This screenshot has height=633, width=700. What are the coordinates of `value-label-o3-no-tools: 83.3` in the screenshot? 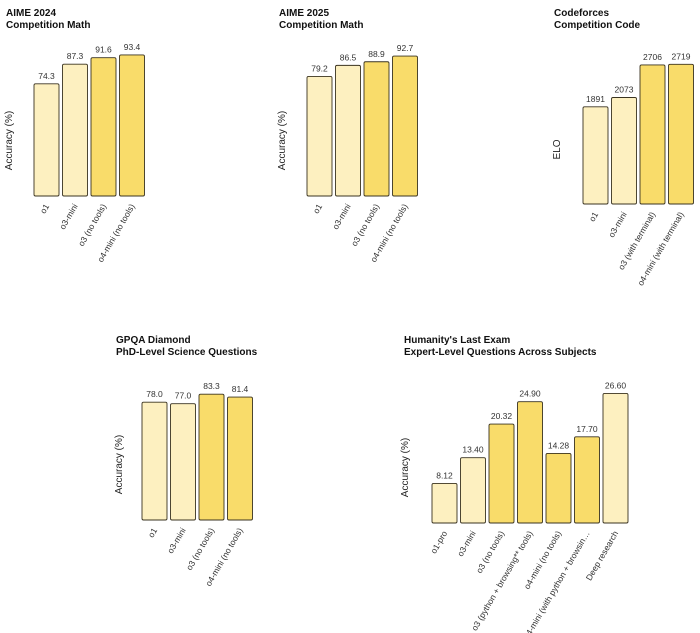 It's located at (211, 386).